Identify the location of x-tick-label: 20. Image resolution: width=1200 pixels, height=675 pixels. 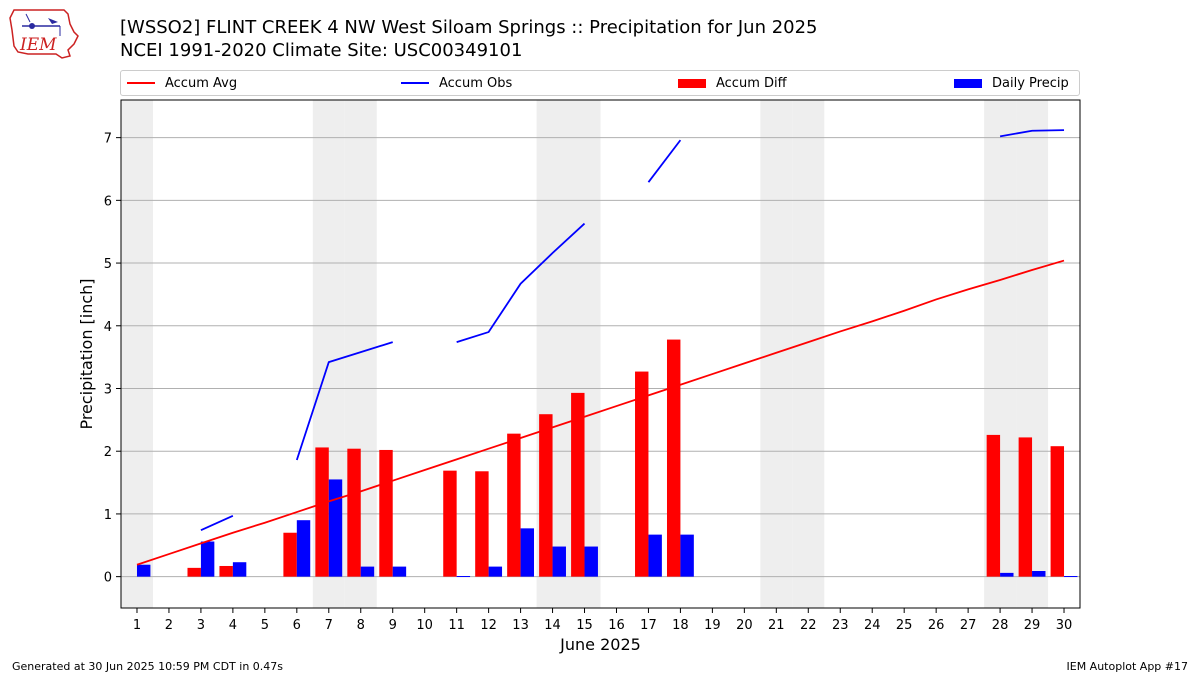
(744, 625).